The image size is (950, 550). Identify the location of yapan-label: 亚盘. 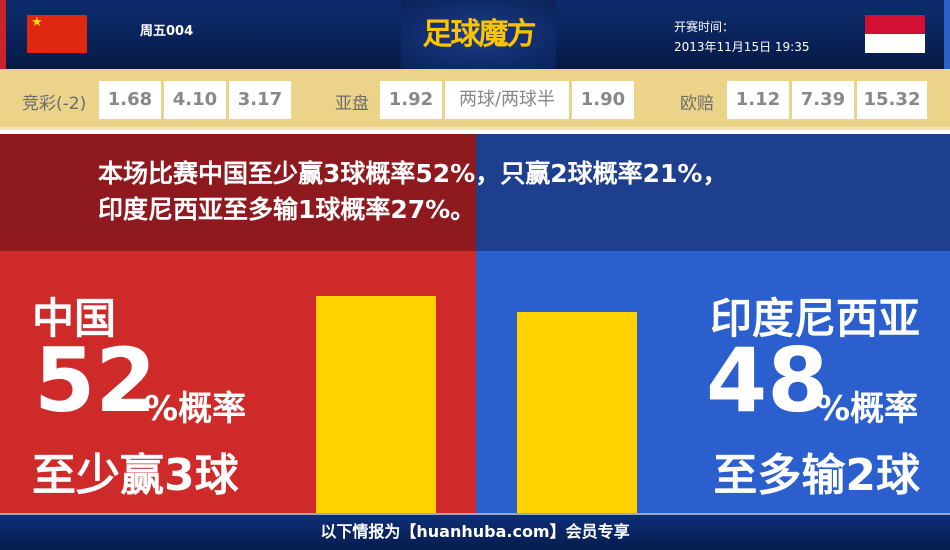
(352, 104).